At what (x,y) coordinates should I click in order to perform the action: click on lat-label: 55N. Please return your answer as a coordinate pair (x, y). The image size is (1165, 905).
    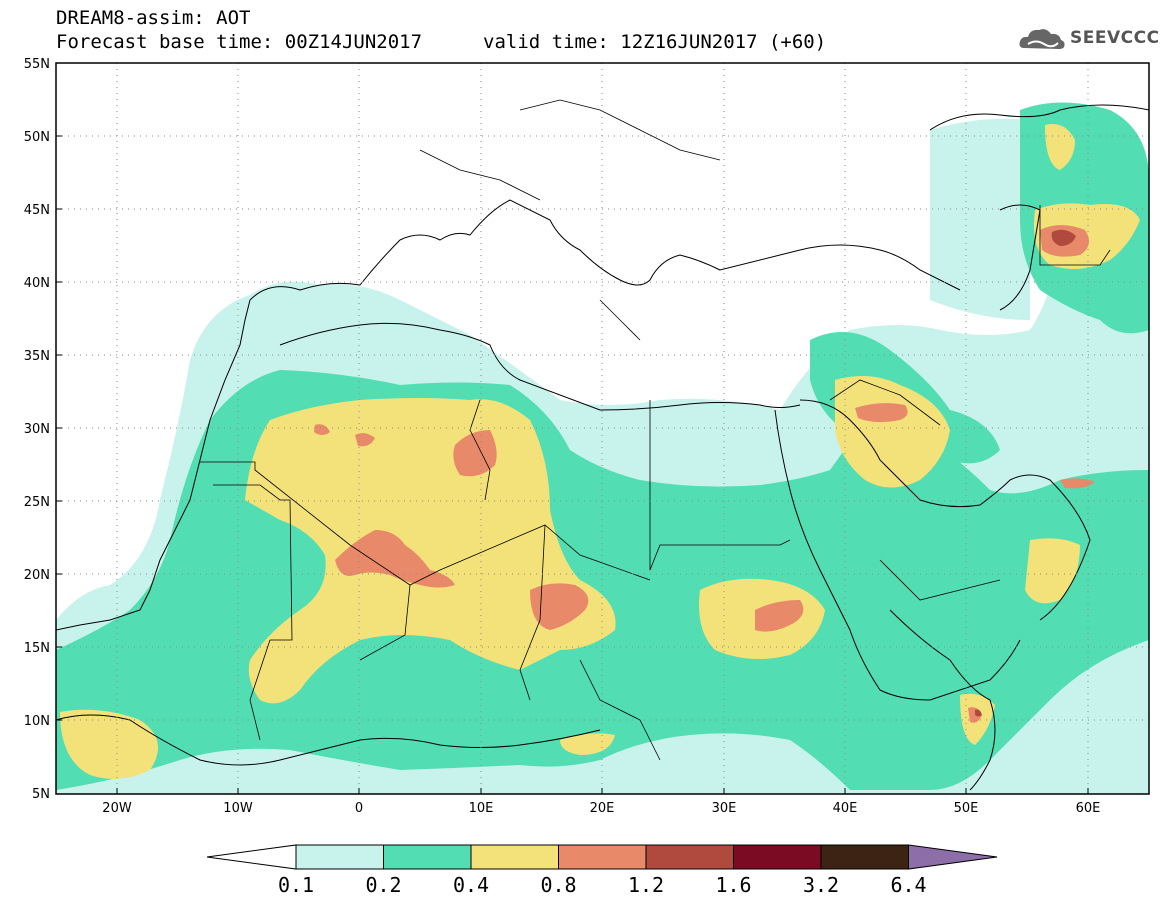
    Looking at the image, I should click on (37, 64).